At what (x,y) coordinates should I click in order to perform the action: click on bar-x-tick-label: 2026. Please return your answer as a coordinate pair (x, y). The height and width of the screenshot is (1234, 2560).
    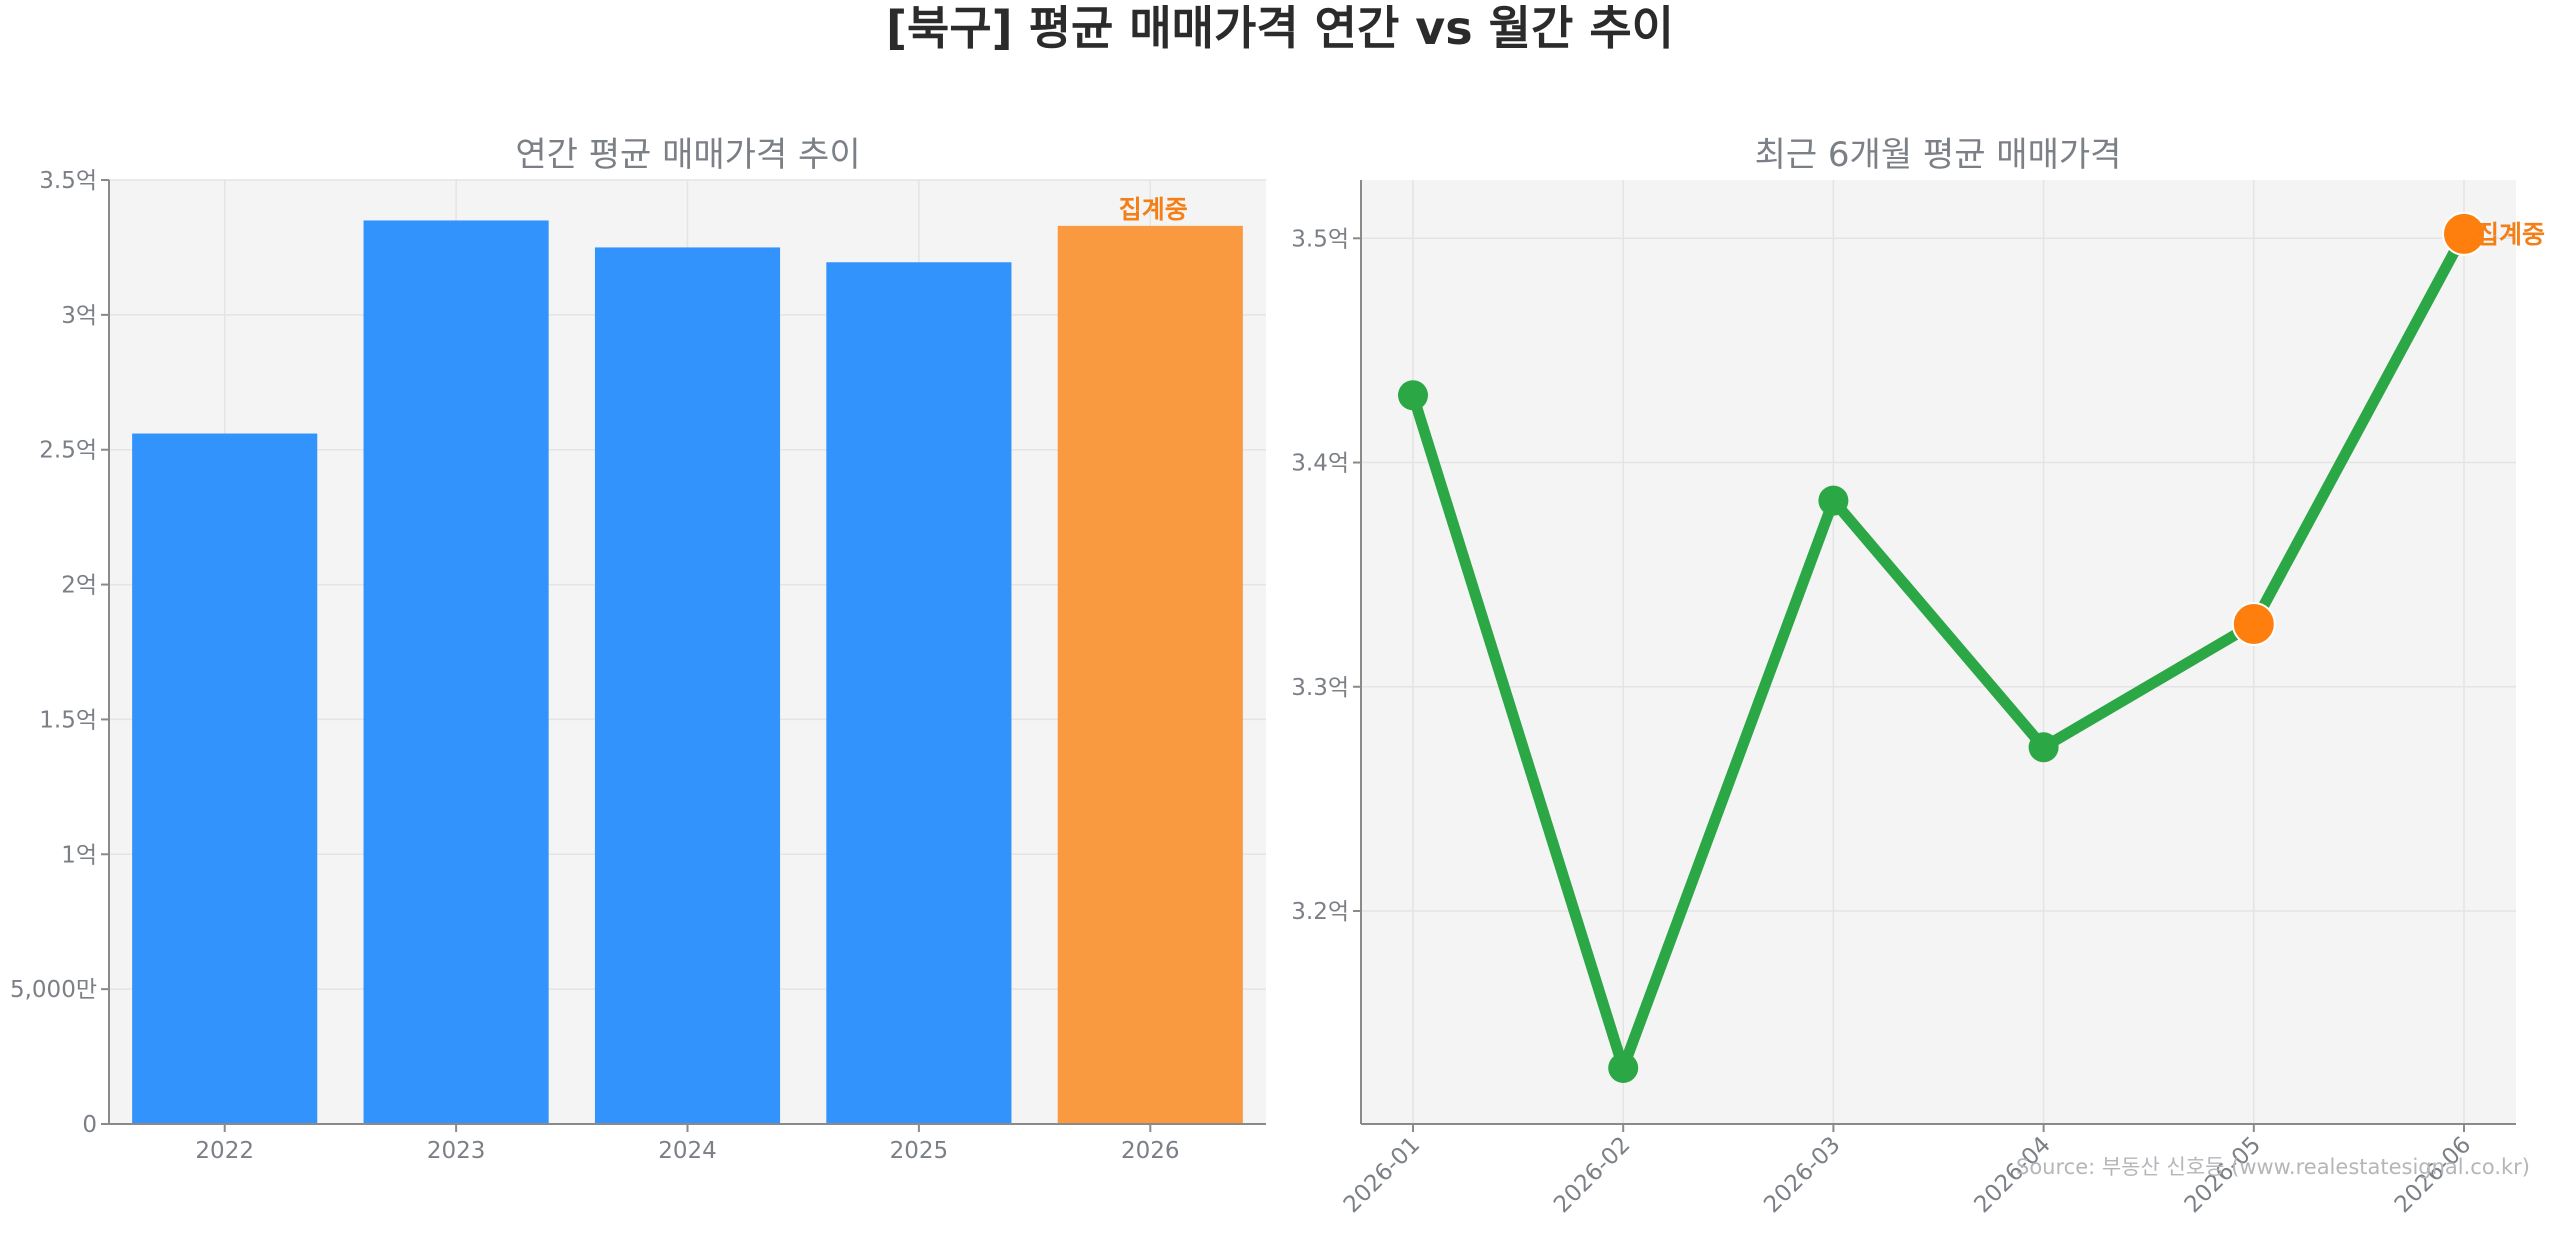
    Looking at the image, I should click on (1150, 1151).